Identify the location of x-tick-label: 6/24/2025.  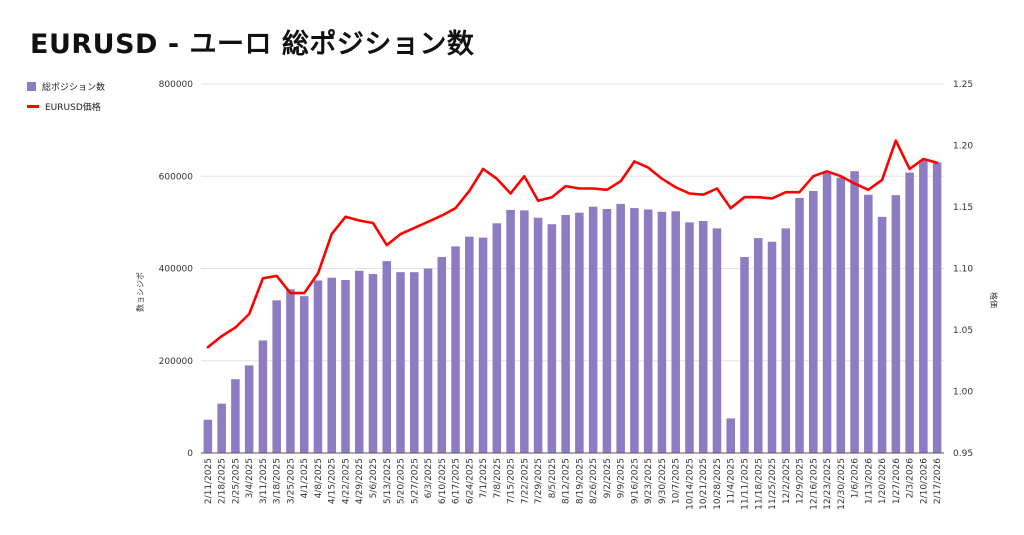
(470, 481).